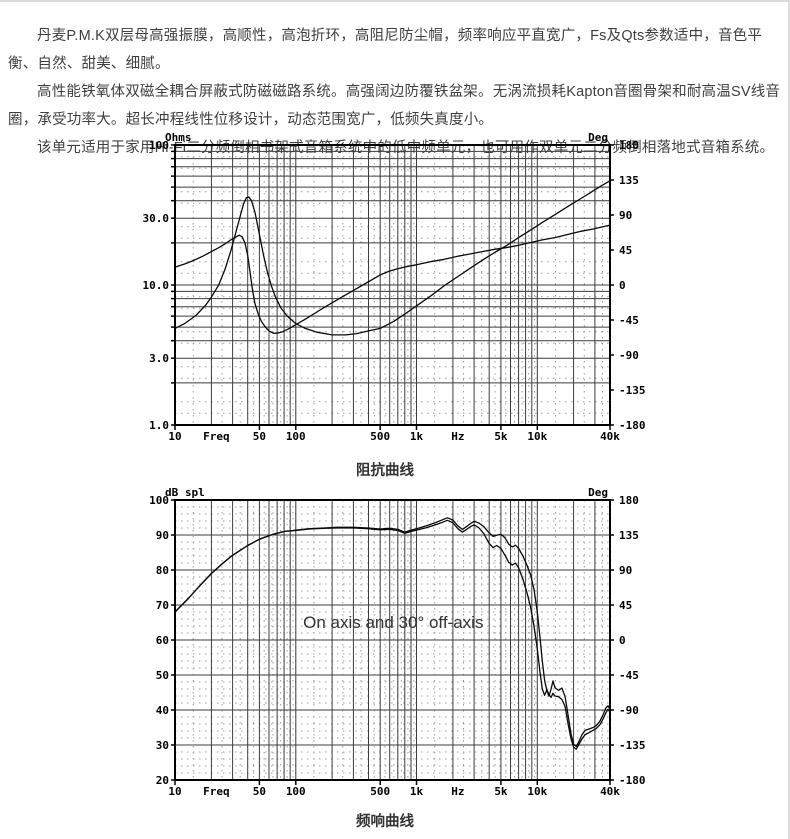 This screenshot has width=790, height=839. Describe the element at coordinates (162, 605) in the screenshot. I see `axis-tick-label: 70` at that location.